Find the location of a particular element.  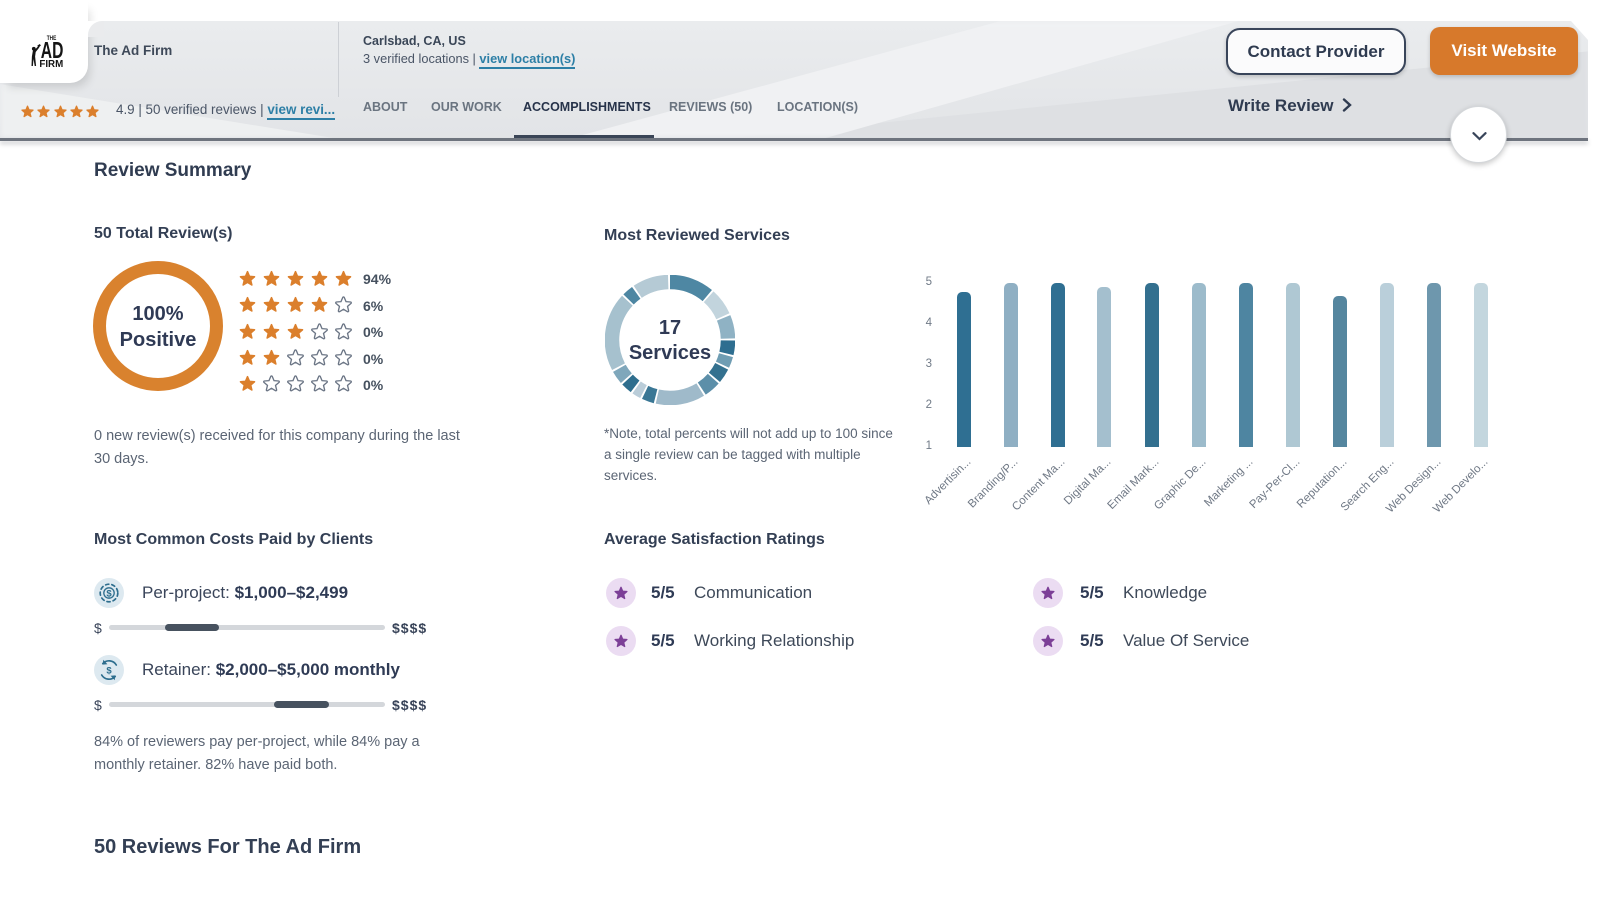

svg-text: THE is located at coordinates (52, 38).